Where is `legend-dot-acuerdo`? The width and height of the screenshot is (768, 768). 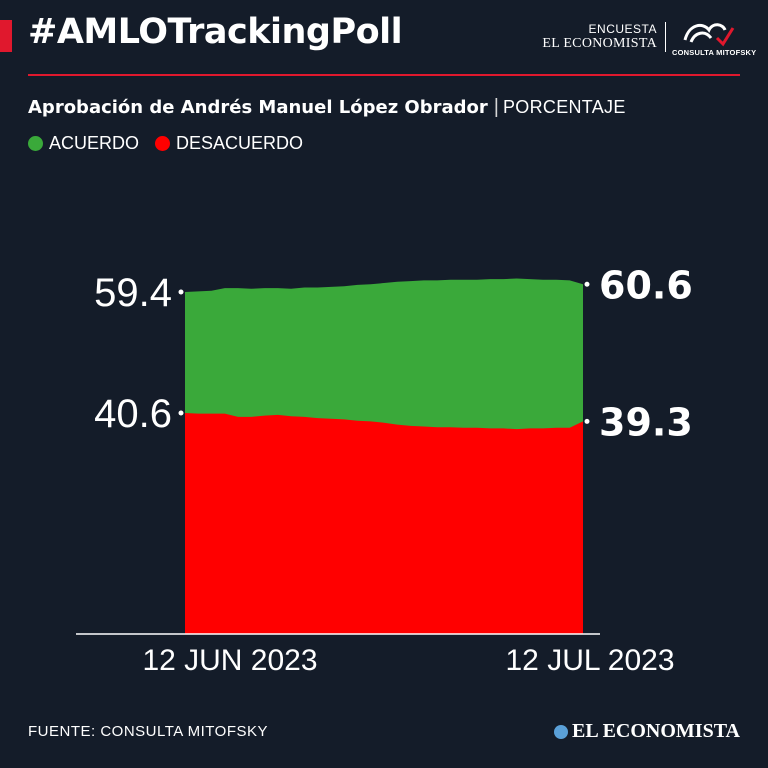
legend-dot-acuerdo is located at coordinates (35, 143).